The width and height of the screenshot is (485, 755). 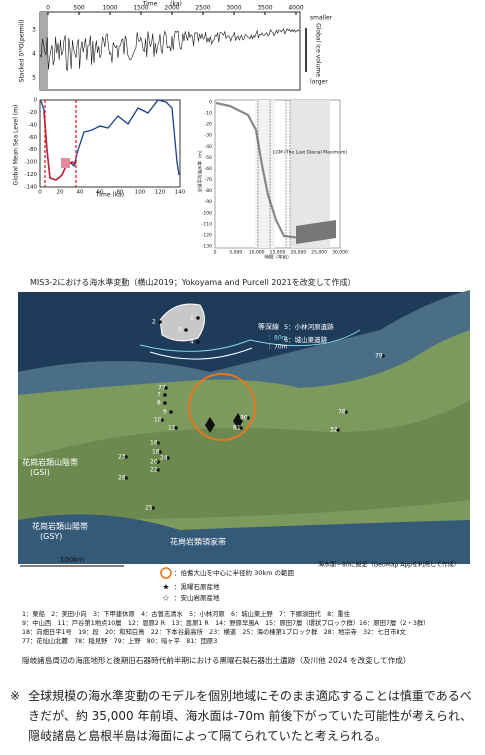 I want to click on mountains, so click(x=244, y=460).